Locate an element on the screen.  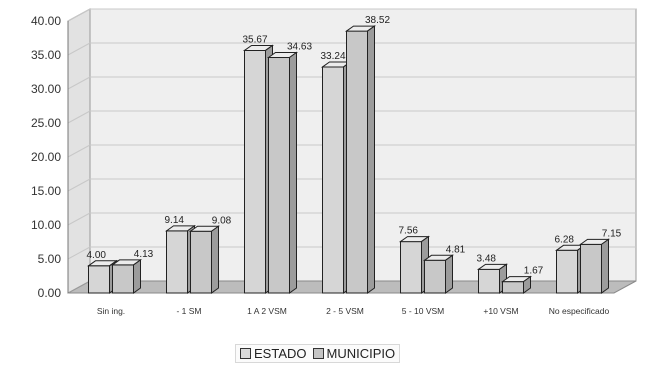
legend-swatch-municipio is located at coordinates (318, 353).